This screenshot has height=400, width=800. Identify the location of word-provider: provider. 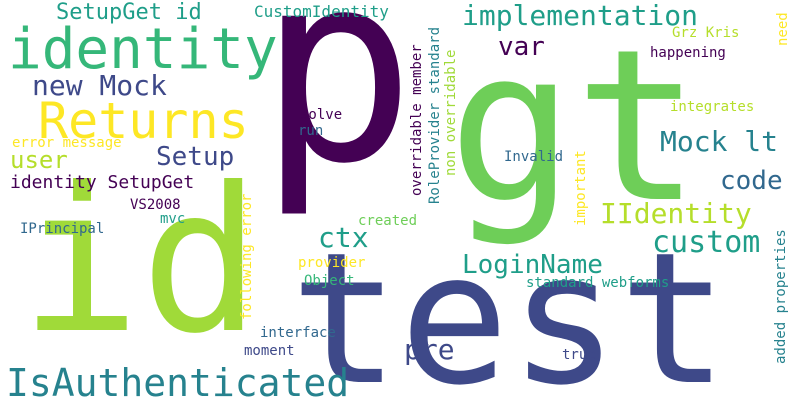
(332, 263).